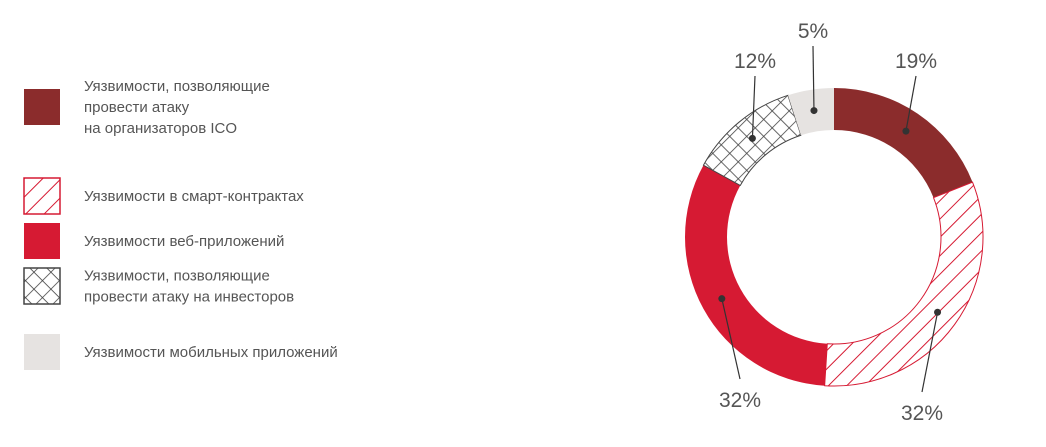  What do you see at coordinates (184, 241) in the screenshot?
I see `legend-label-3-line-1: Уязвимости веб-приложений` at bounding box center [184, 241].